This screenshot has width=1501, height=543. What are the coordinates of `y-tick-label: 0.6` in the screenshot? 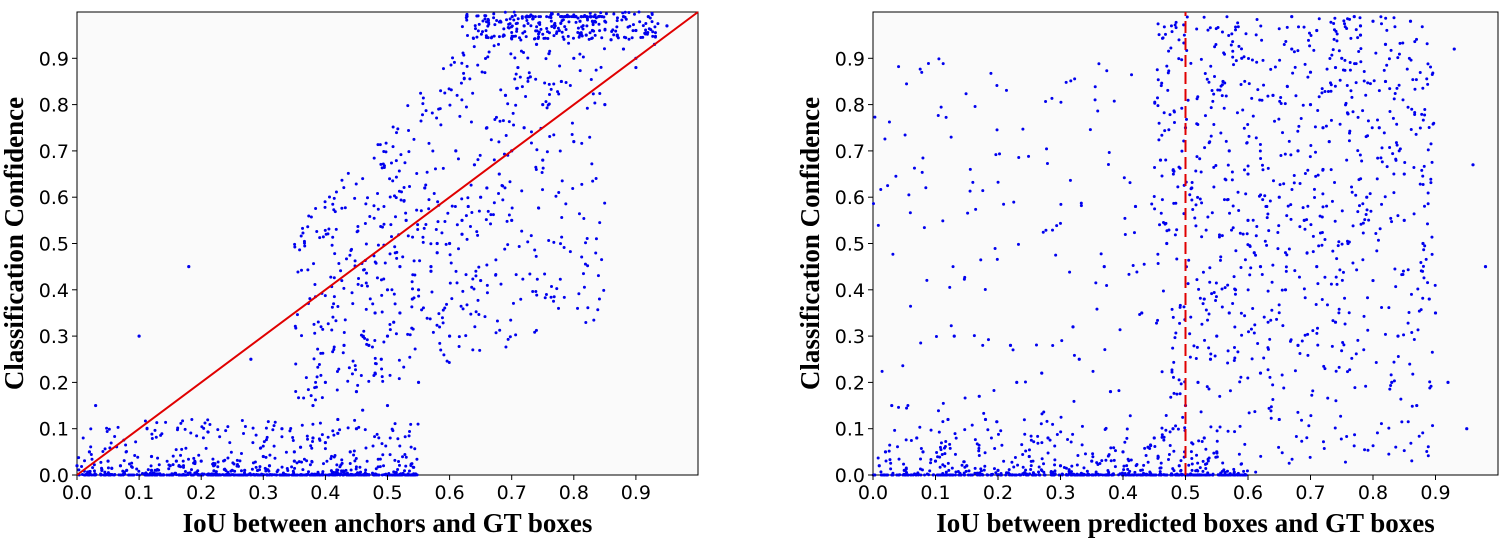 It's located at (850, 198).